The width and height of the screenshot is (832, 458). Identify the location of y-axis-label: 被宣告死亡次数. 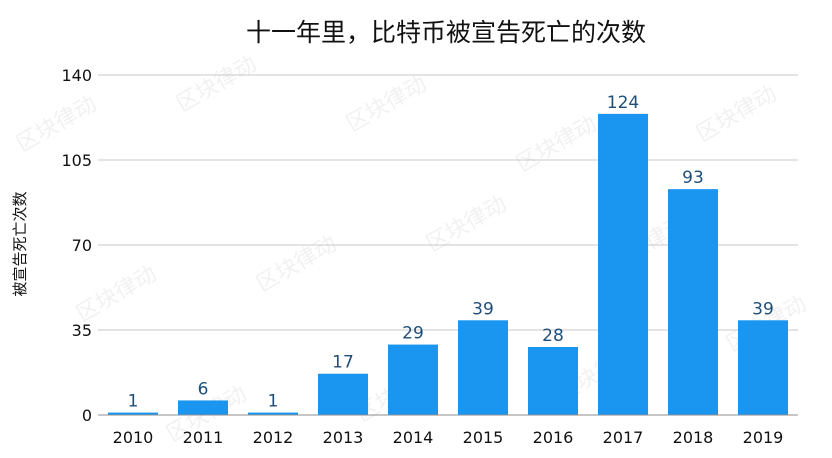
(20, 243).